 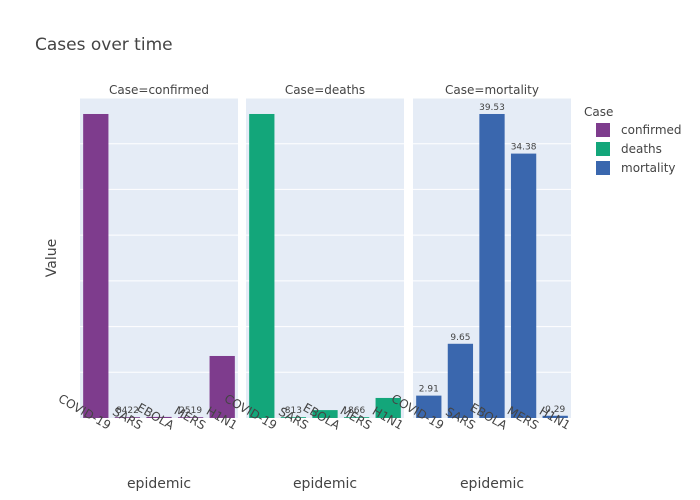 I want to click on legend-item-mortality: mortality, so click(x=636, y=168).